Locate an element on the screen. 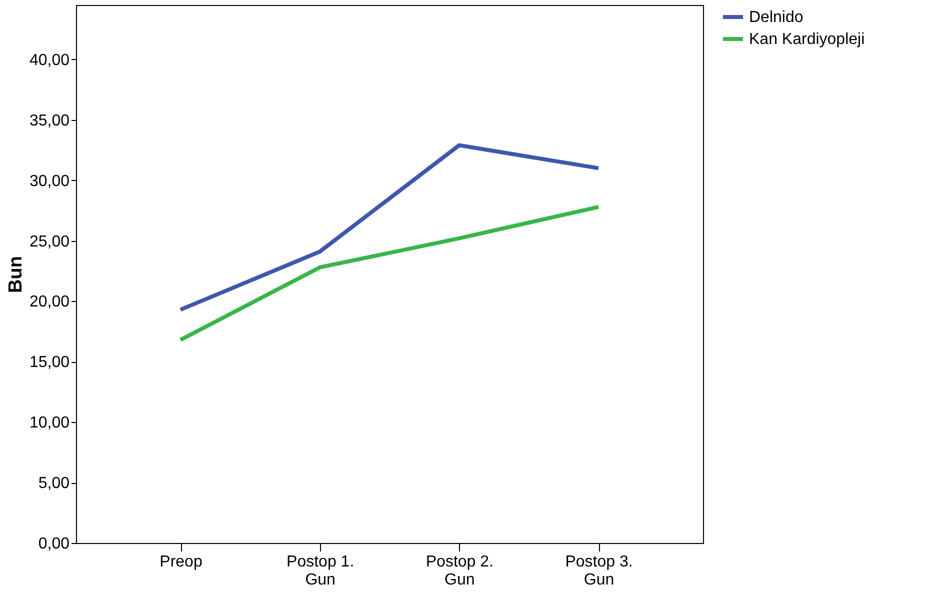 The width and height of the screenshot is (946, 612). x-tick-label: Preop is located at coordinates (181, 562).